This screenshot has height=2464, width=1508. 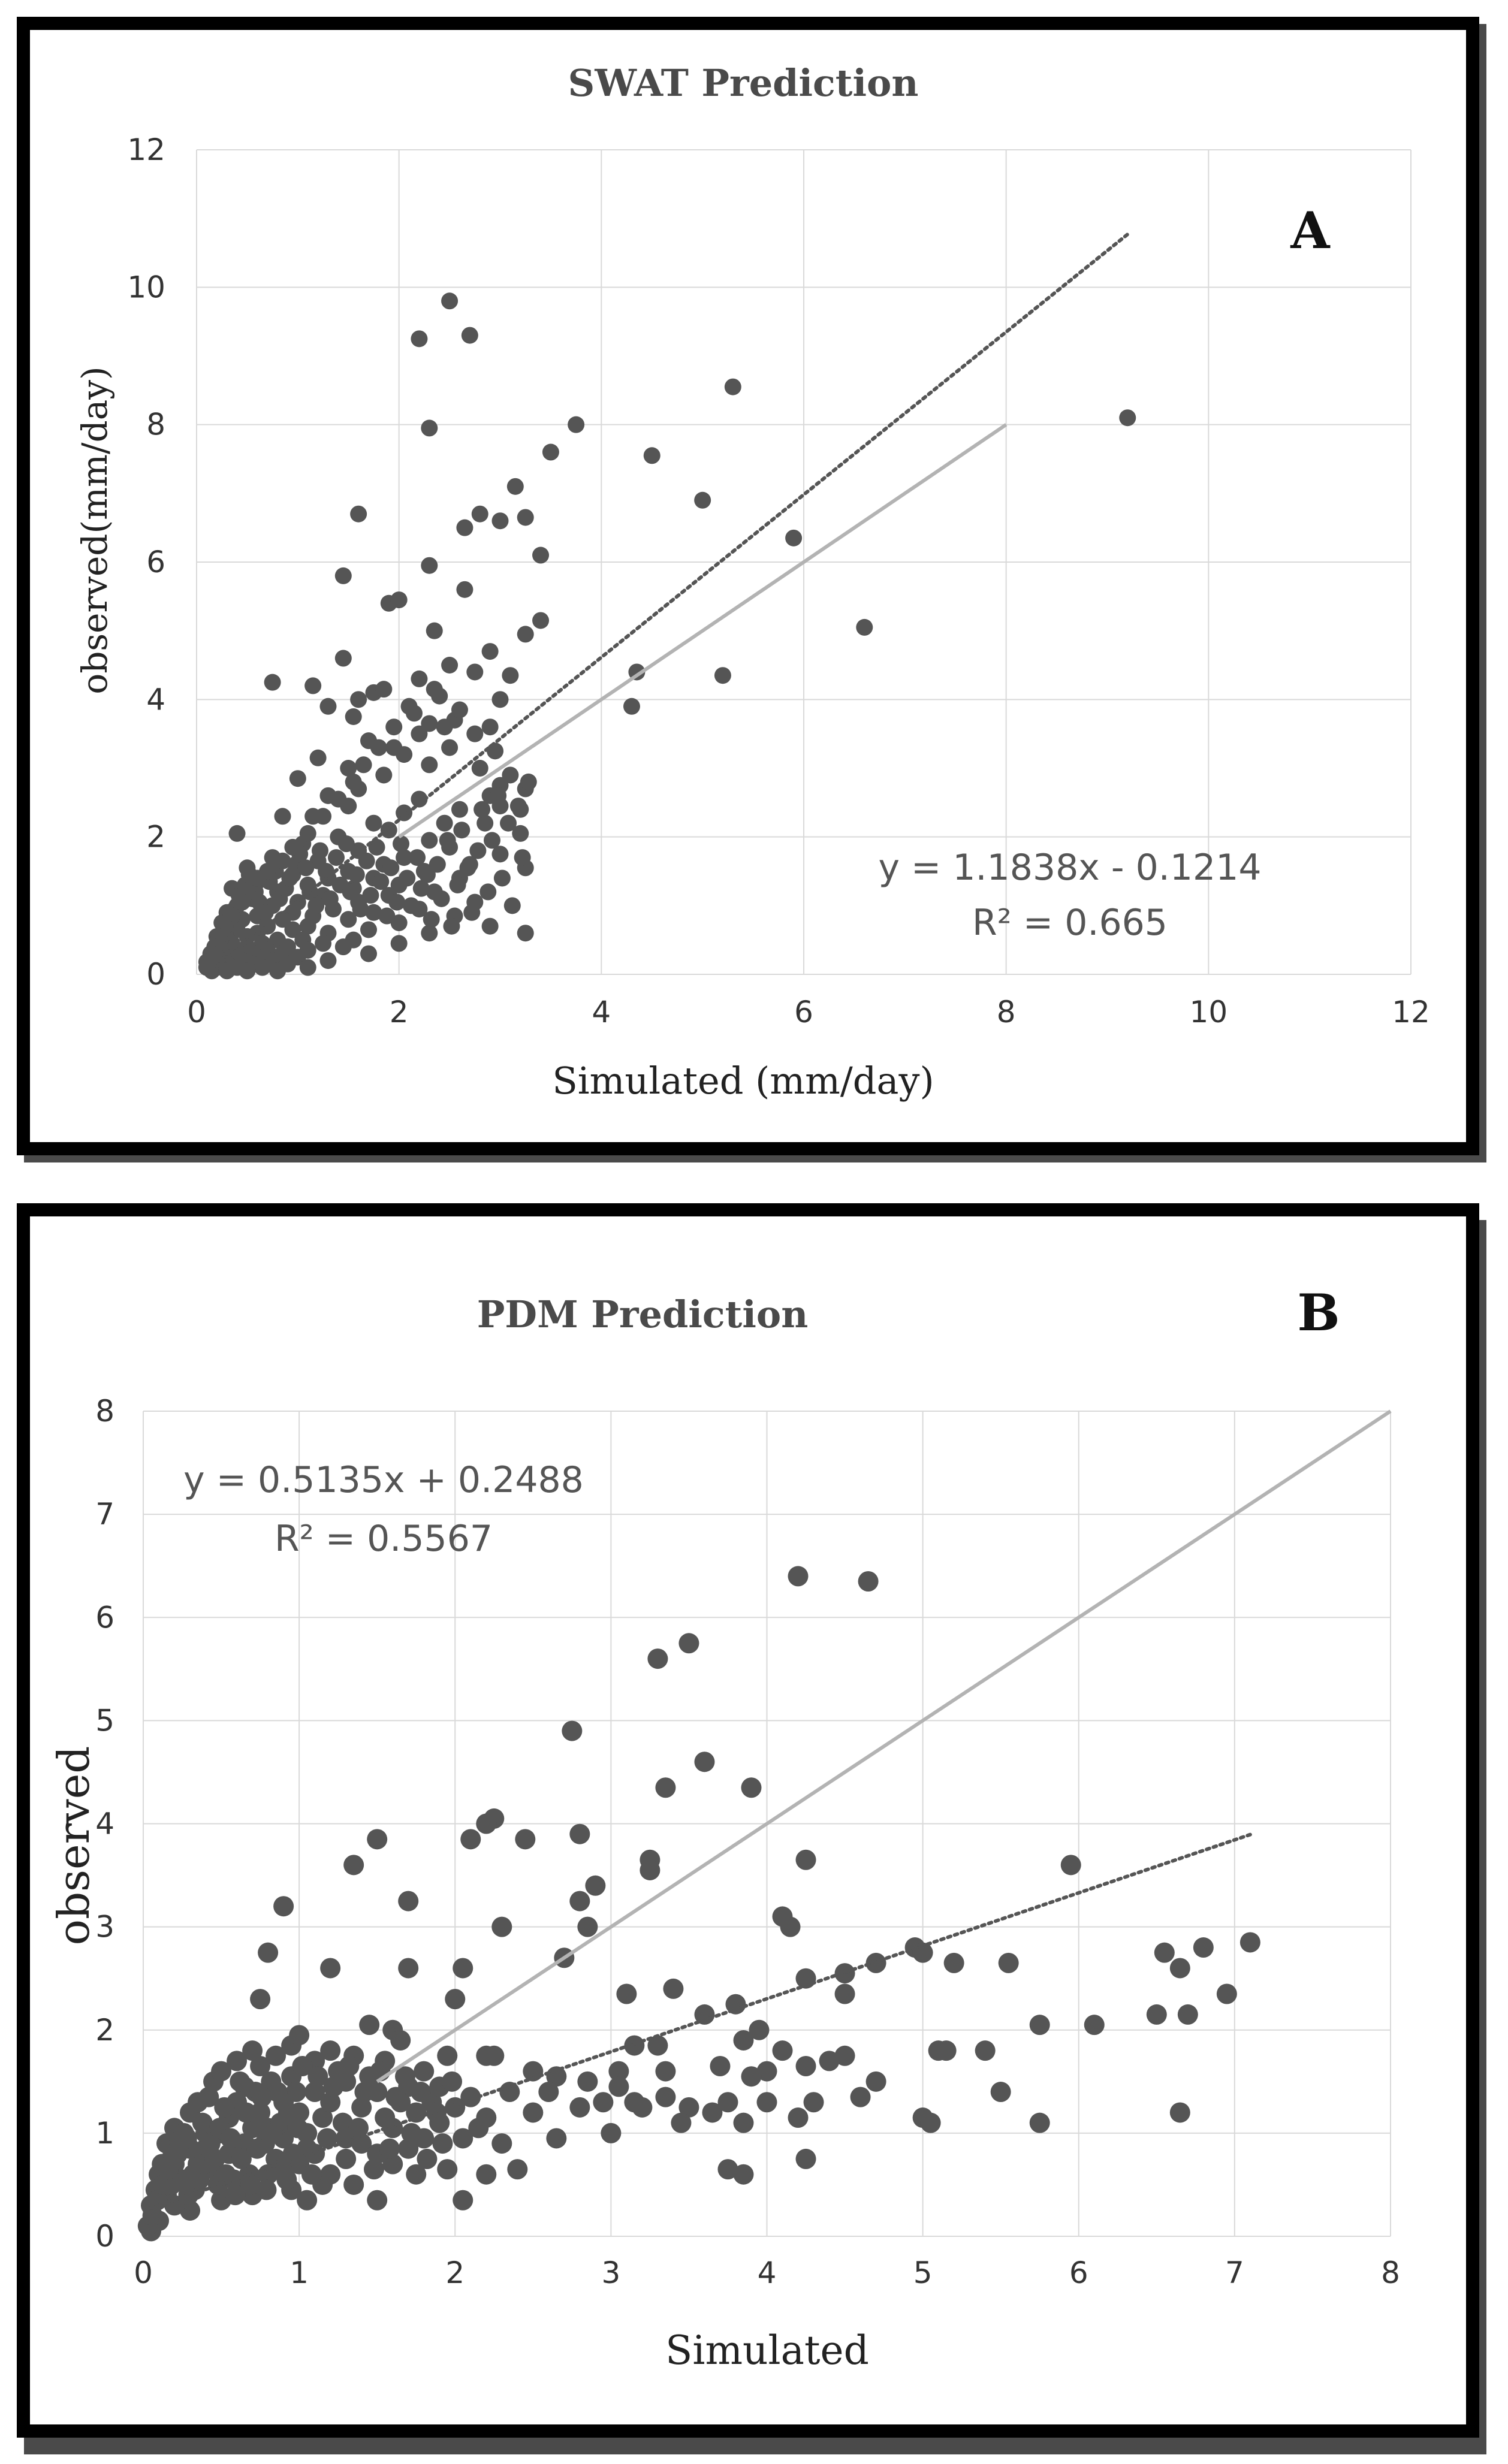 I want to click on x-tick-label: 8, so click(x=1007, y=1012).